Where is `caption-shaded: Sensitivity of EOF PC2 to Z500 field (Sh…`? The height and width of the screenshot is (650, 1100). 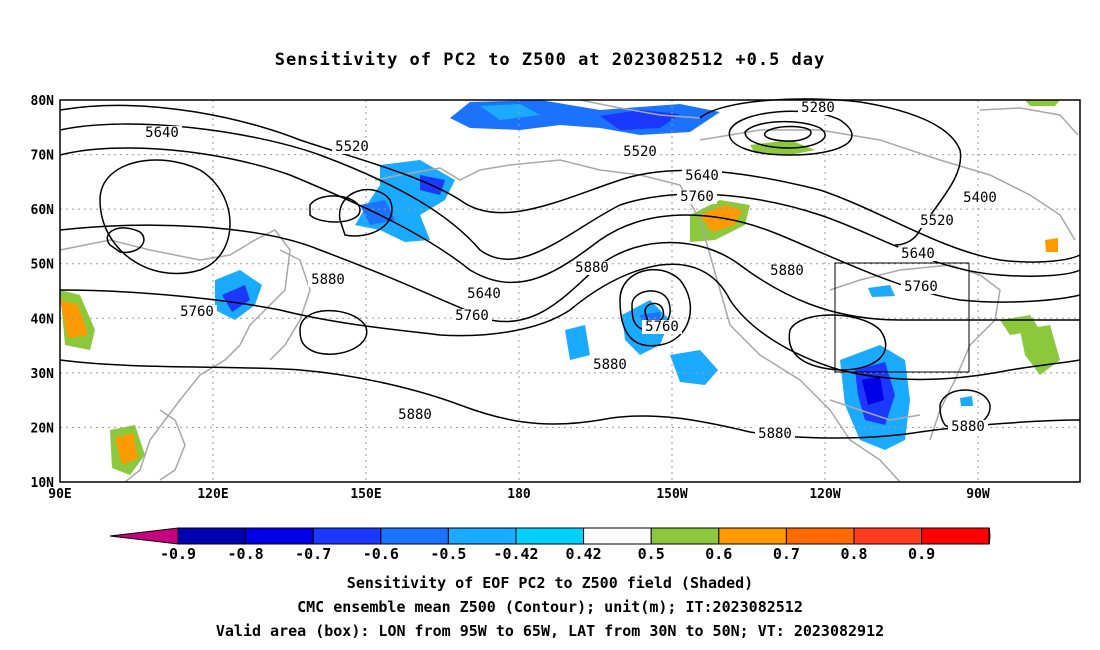 caption-shaded: Sensitivity of EOF PC2 to Z500 field (Sh… is located at coordinates (550, 583).